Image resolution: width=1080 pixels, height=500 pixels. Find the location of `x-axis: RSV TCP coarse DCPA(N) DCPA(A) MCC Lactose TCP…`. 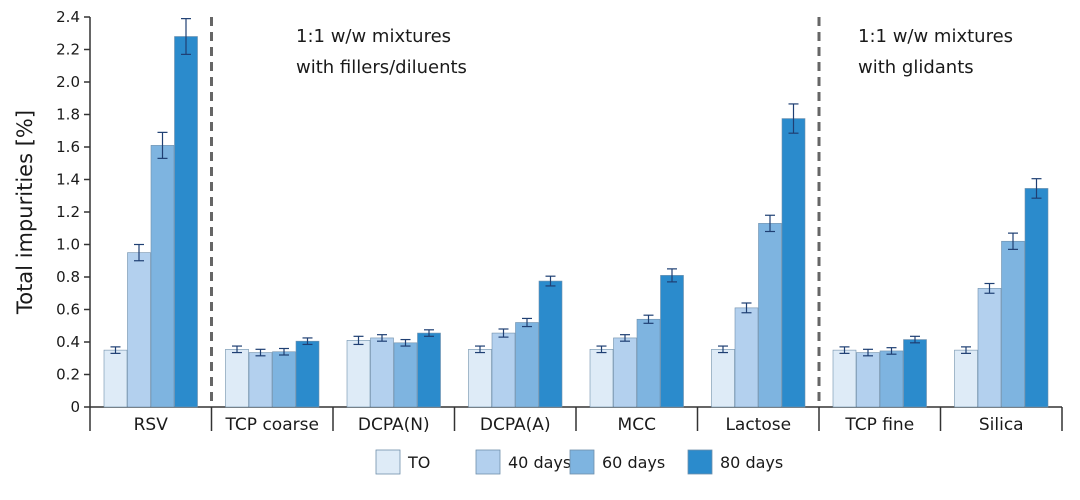

x-axis: RSV TCP coarse DCPA(N) DCPA(A) MCC Lactose TCP… is located at coordinates (576, 420).